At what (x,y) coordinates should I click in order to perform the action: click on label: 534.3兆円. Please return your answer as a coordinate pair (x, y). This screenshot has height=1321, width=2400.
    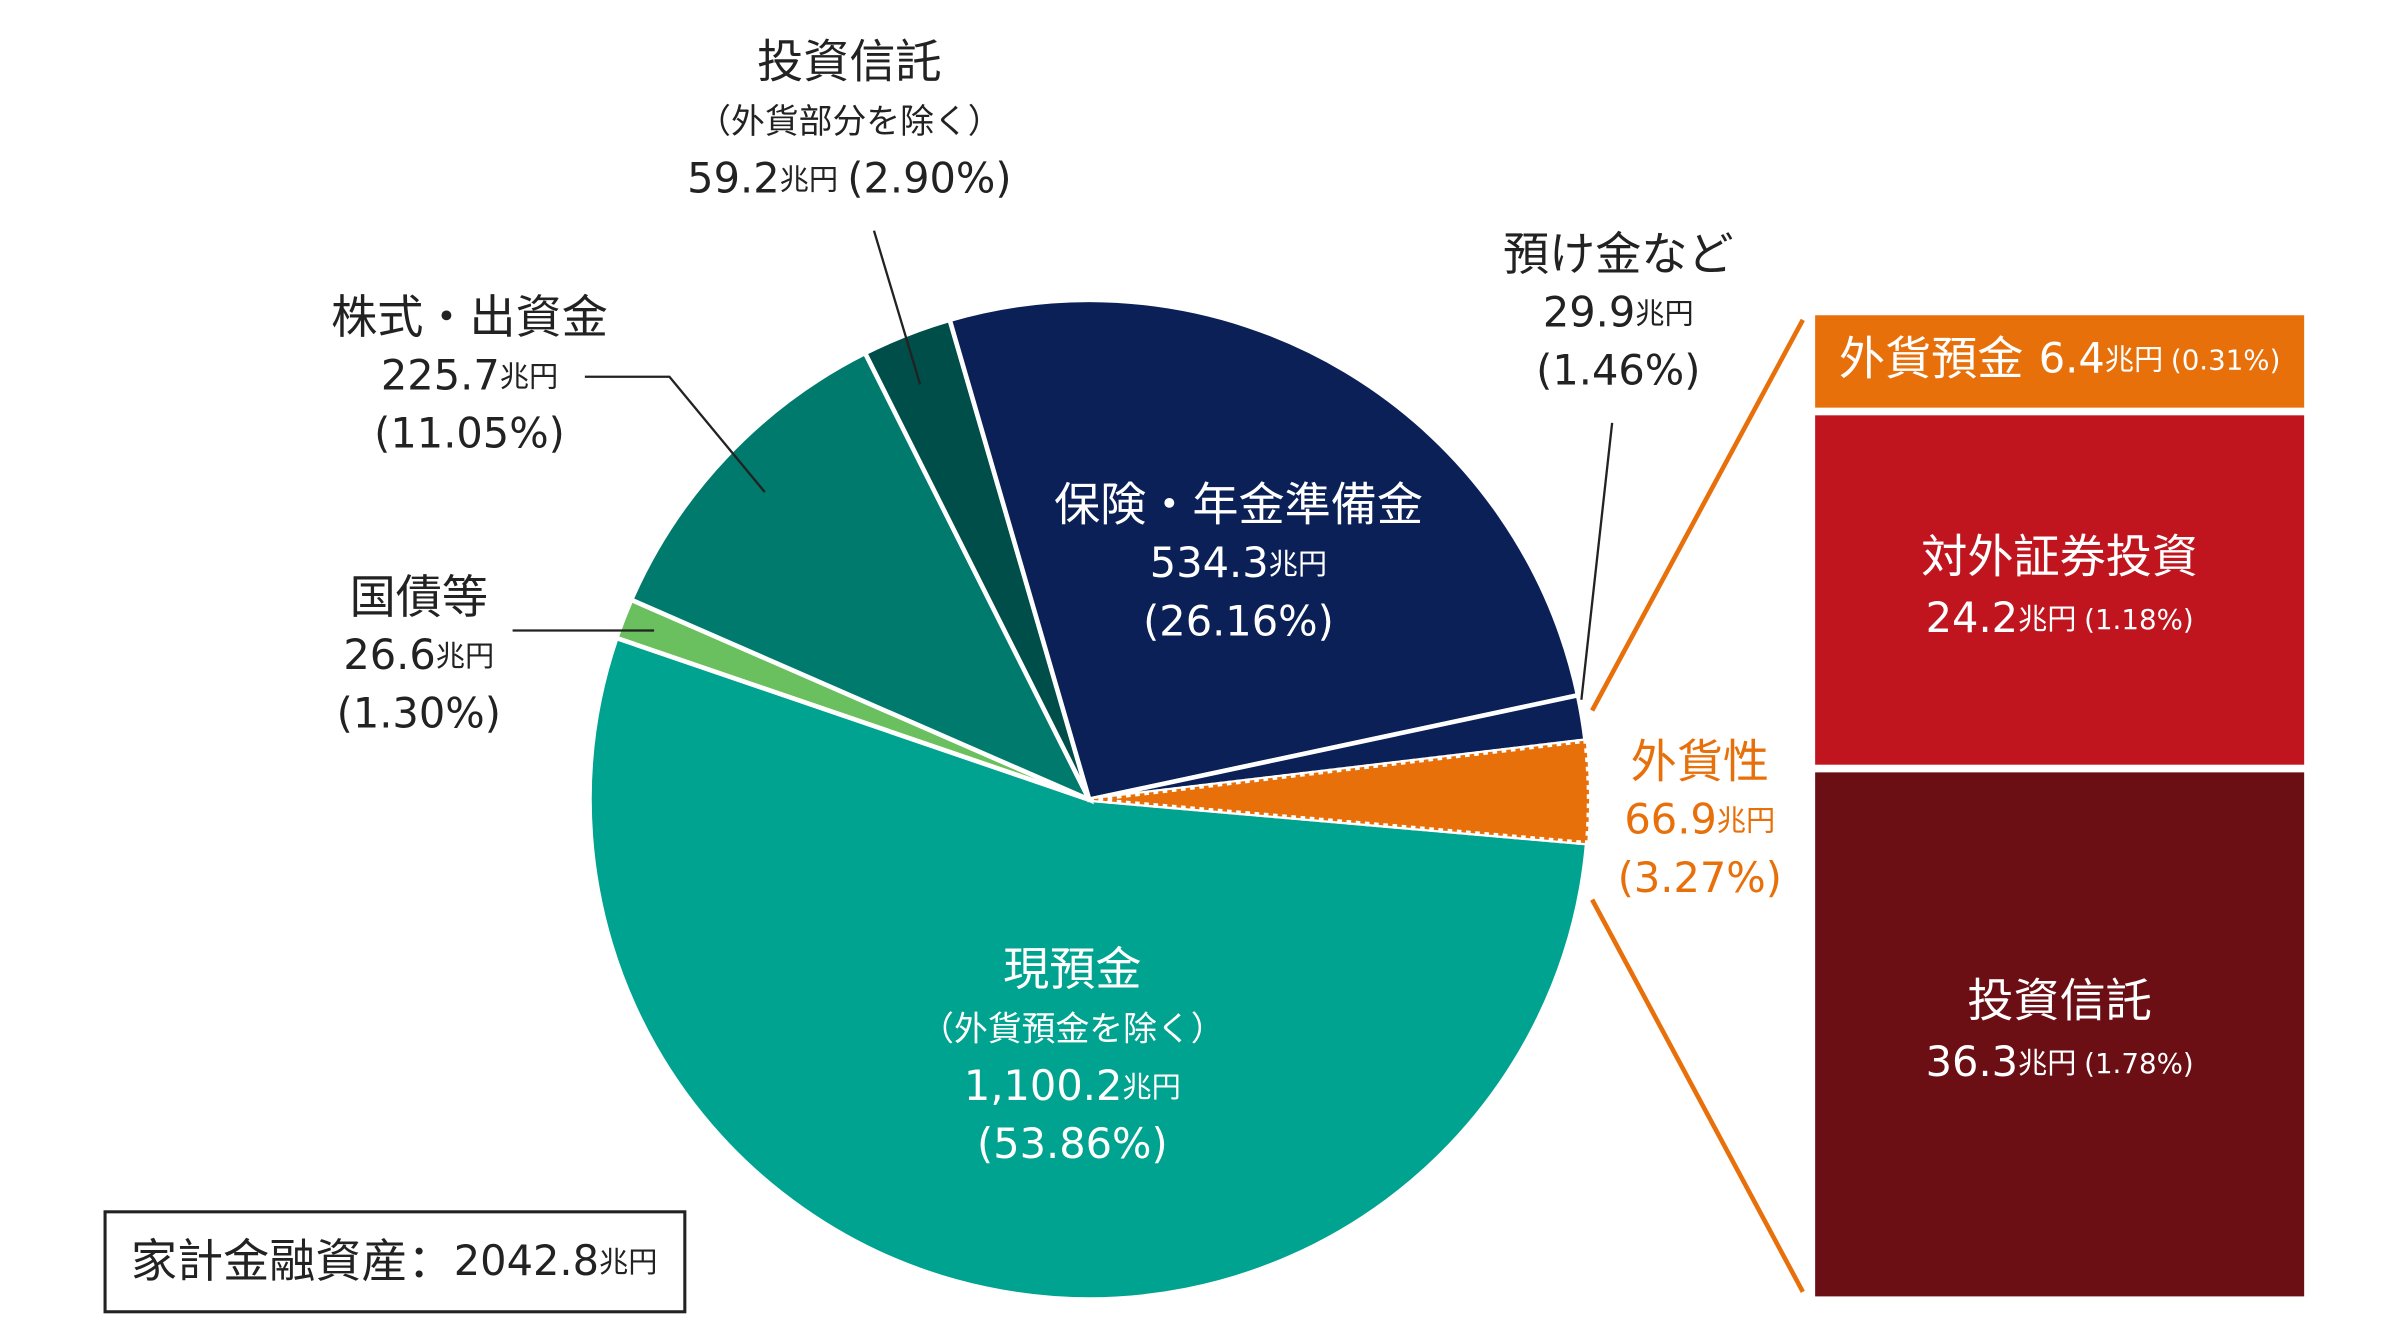
    Looking at the image, I should click on (1238, 562).